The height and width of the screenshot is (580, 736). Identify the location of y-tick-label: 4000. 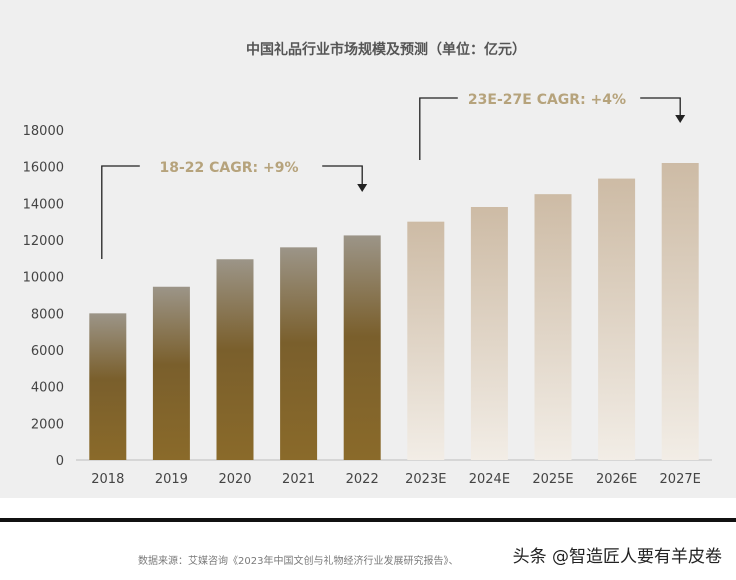
(47, 388).